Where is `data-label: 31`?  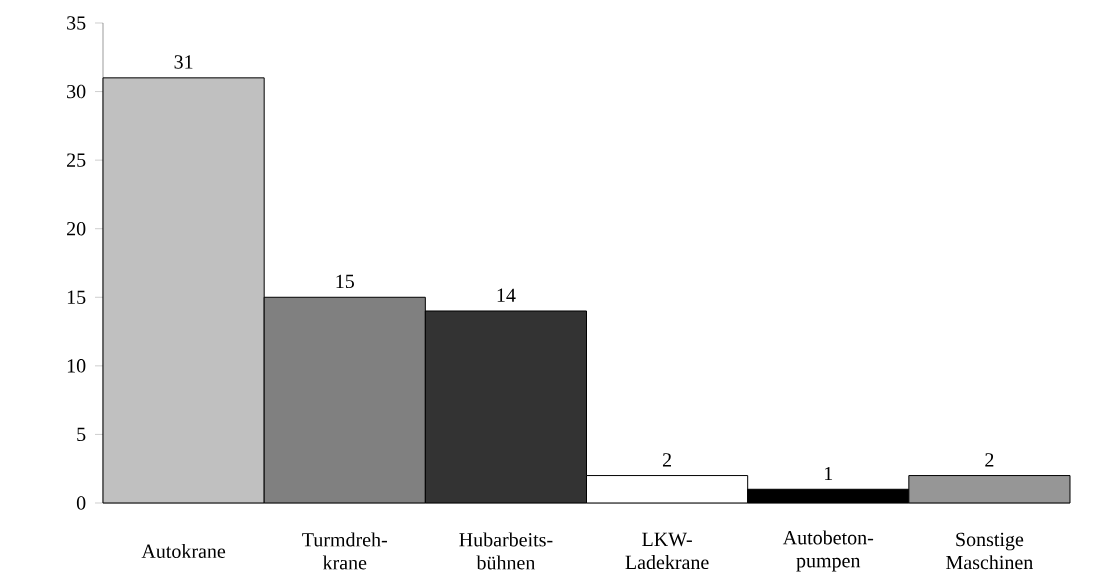
data-label: 31 is located at coordinates (183, 62).